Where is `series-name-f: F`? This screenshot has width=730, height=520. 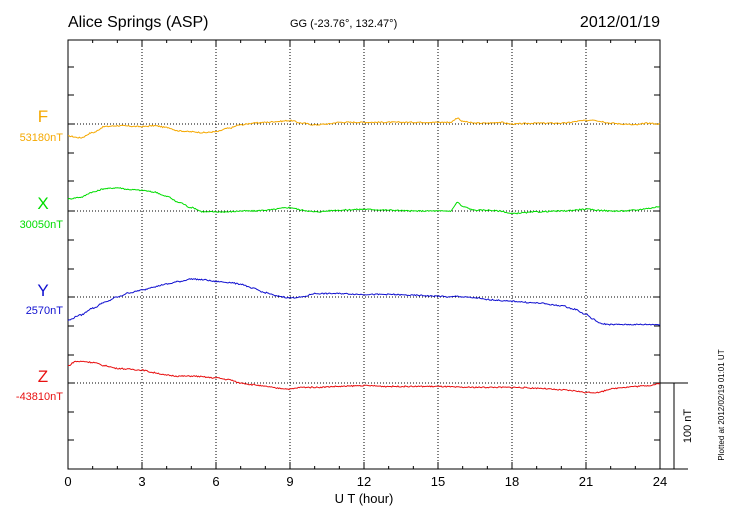 series-name-f: F is located at coordinates (43, 116).